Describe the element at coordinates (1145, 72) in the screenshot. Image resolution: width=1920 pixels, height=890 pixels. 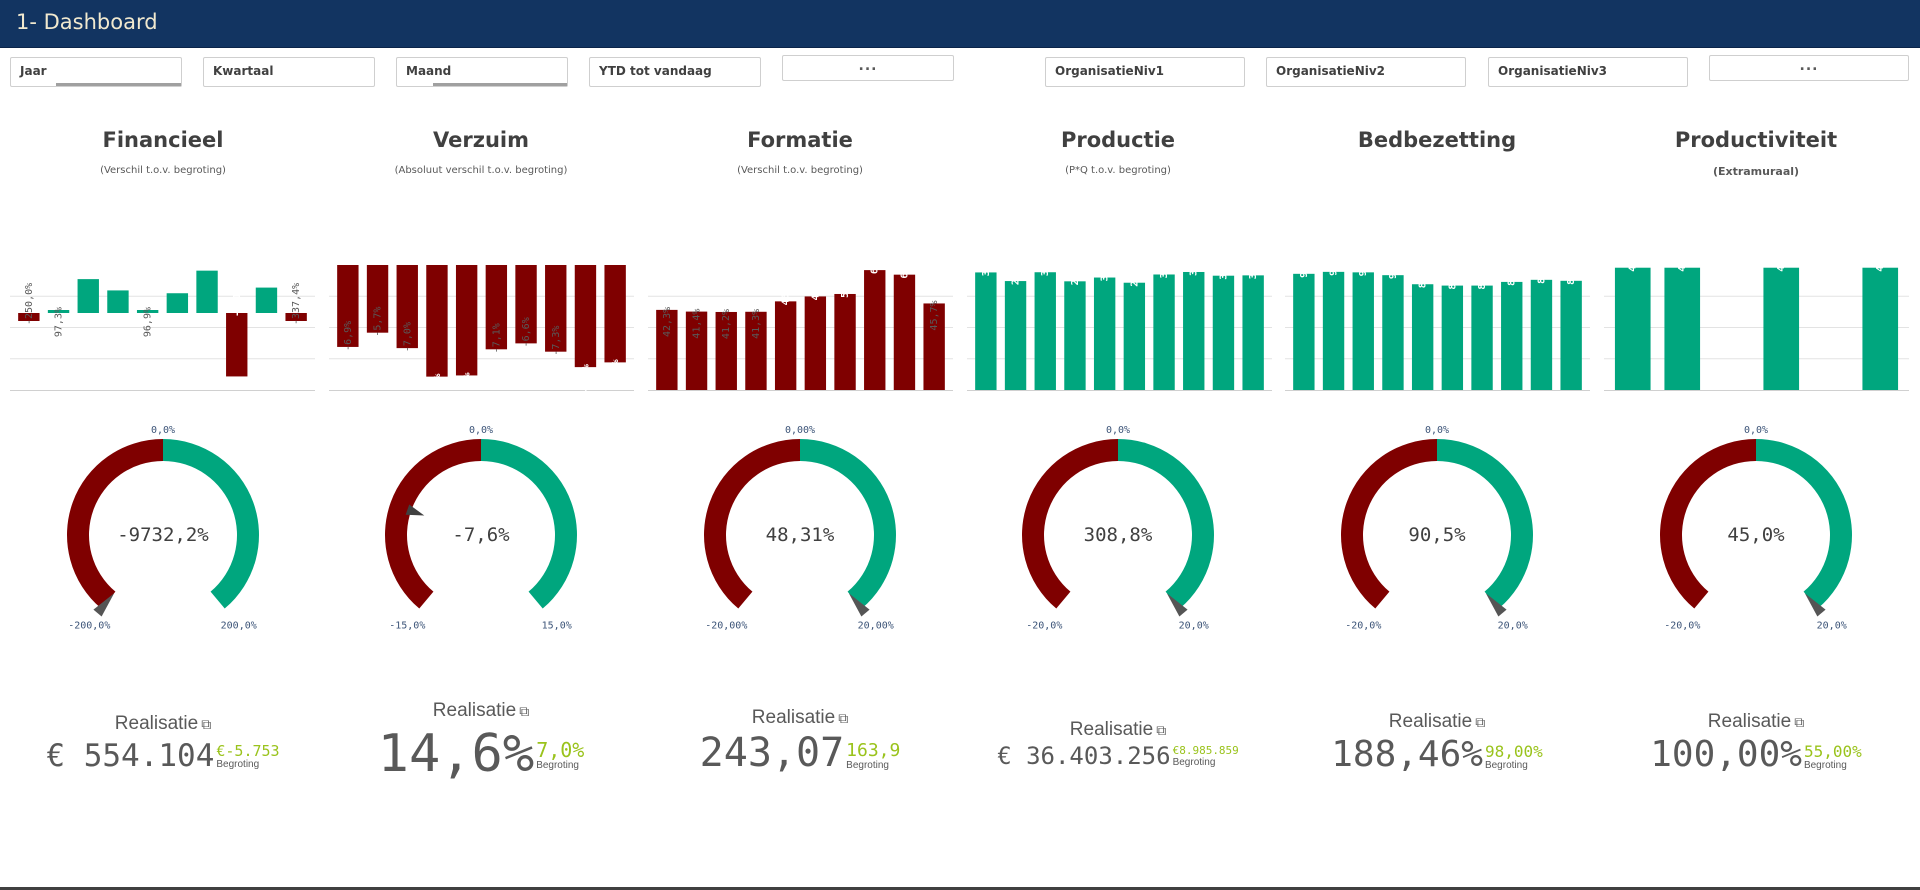
I see `filter-organisatieniv1: OrganisatieNiv1` at that location.